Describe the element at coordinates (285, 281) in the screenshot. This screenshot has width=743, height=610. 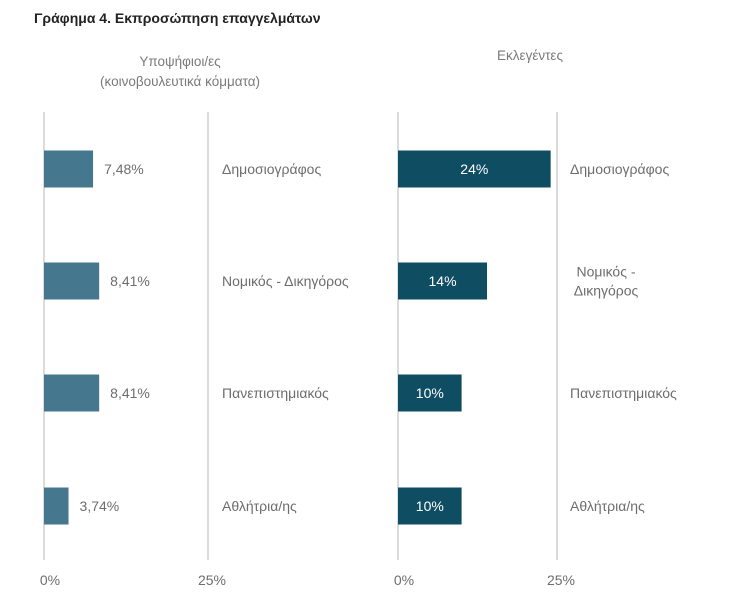
I see `category-label: Νομικός - Δικηγόρος` at that location.